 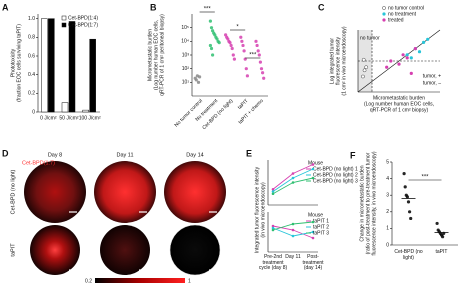 What do you see at coordinates (387, 196) in the screenshot?
I see `y-tick-label: 3` at bounding box center [387, 196].